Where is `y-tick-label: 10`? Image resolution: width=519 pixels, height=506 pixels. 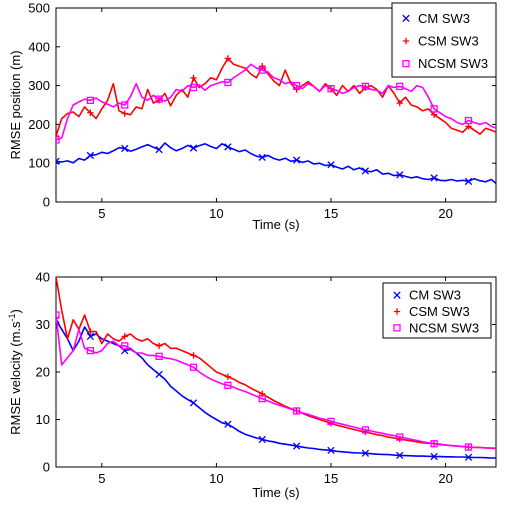
y-tick-label: 10 is located at coordinates (43, 419).